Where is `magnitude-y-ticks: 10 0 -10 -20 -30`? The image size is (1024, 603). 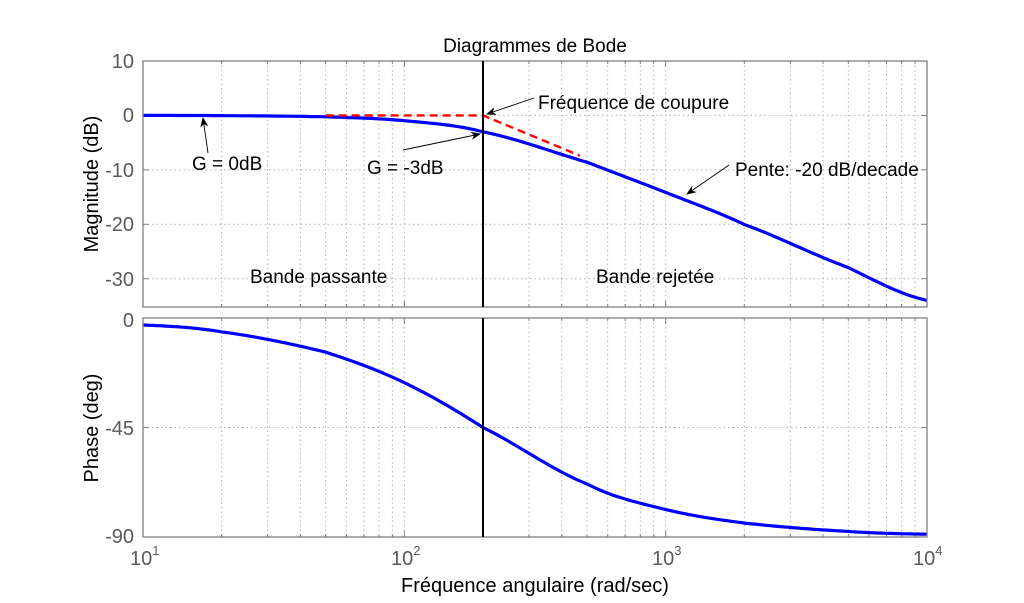
magnitude-y-ticks: 10 0 -10 -20 -30 is located at coordinates (119, 171).